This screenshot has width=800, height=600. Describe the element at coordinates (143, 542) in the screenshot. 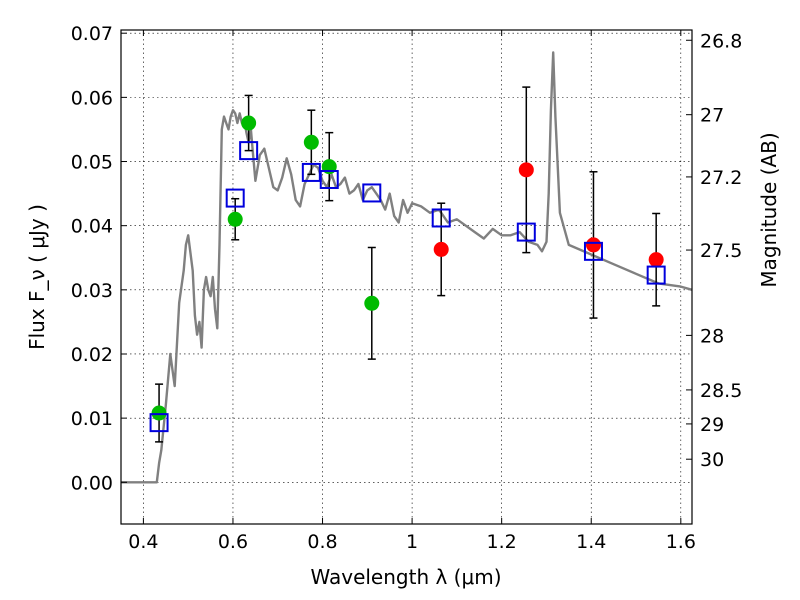

I see `x-tick-label: 0.4` at that location.